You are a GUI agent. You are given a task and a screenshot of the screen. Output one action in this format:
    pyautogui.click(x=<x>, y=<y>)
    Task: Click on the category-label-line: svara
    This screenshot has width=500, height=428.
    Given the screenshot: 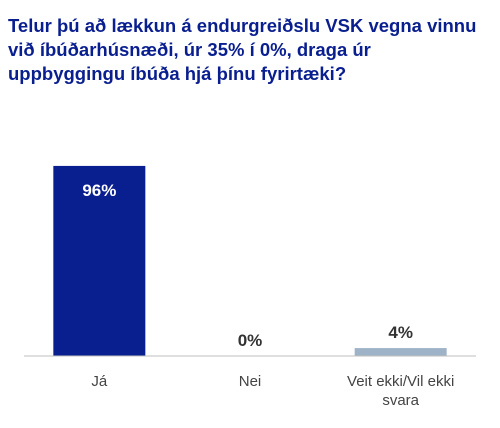 What is the action you would take?
    pyautogui.click(x=400, y=400)
    